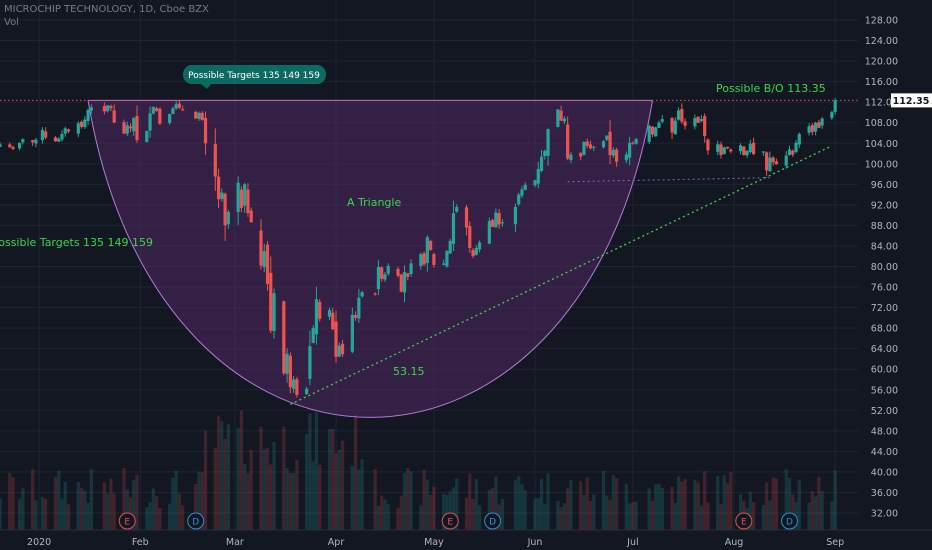  I want to click on y-tick-label: 60.00, so click(884, 370).